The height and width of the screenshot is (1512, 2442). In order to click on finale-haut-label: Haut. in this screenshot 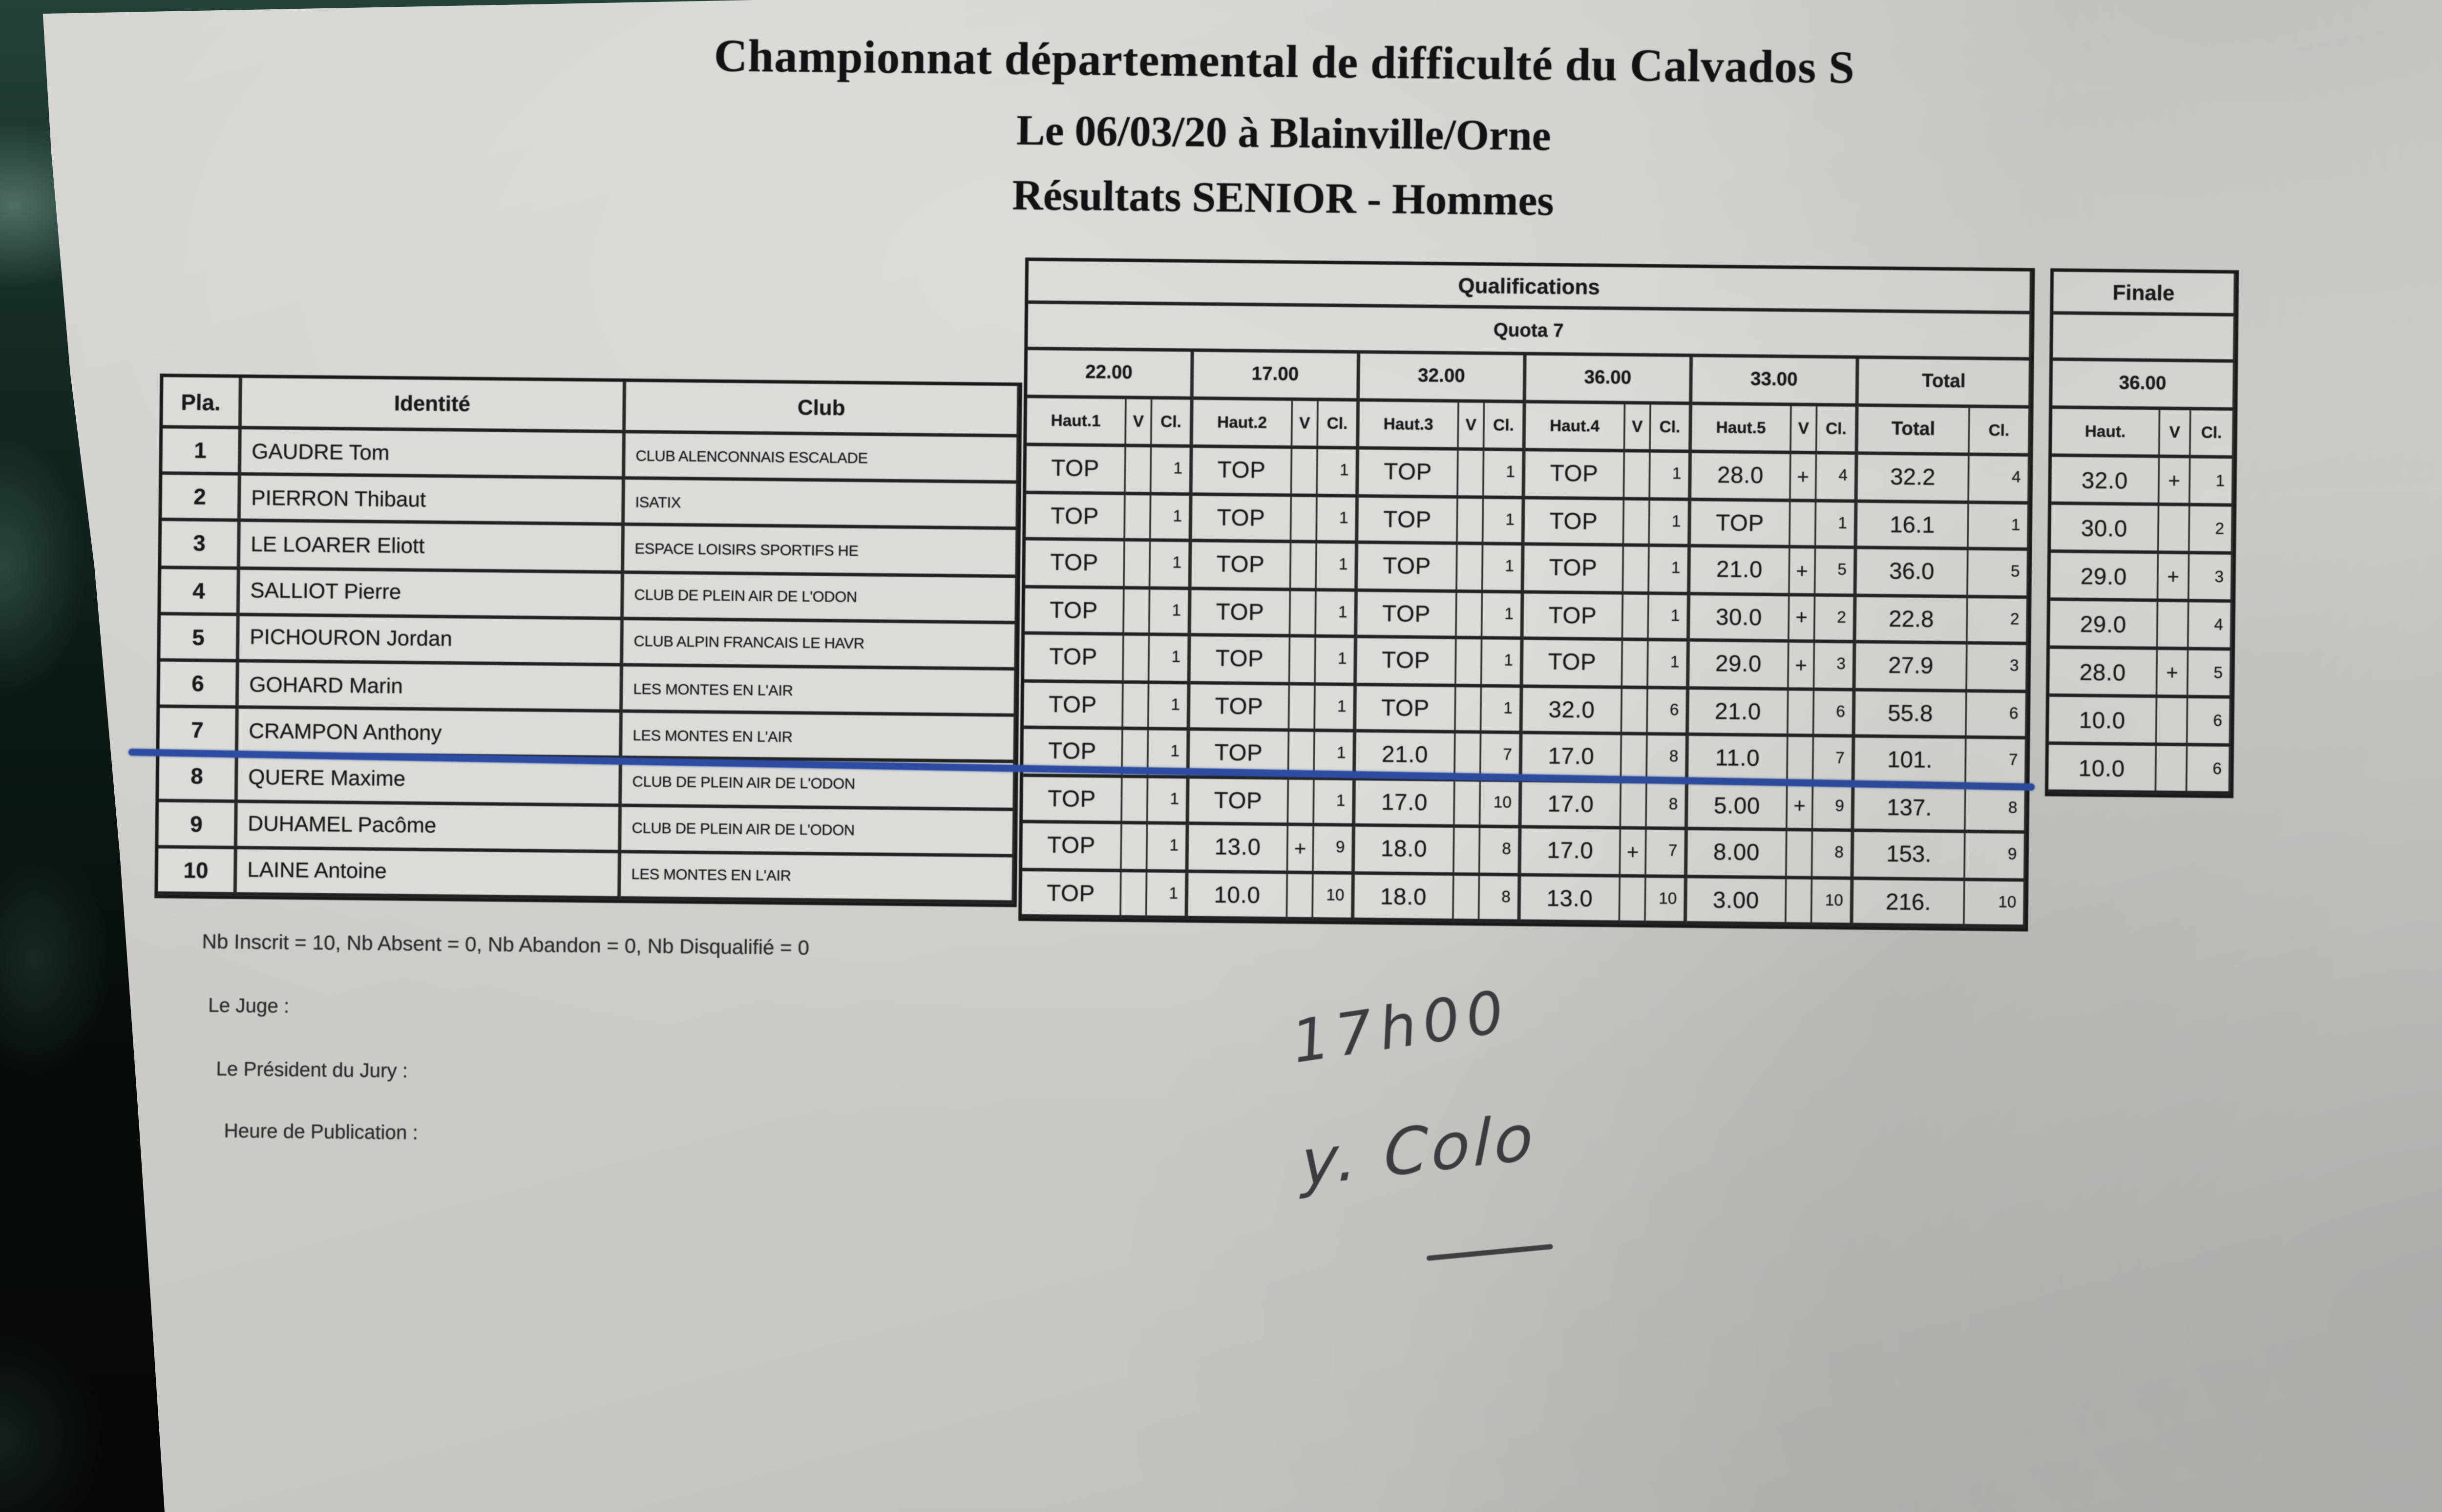, I will do `click(2106, 433)`.